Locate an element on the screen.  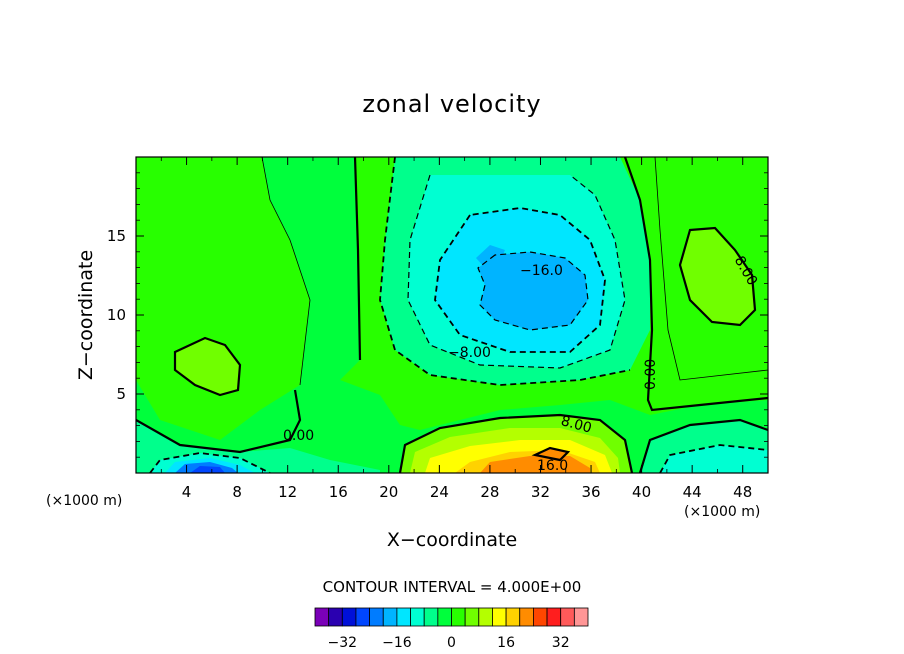
y-tick-label: 15 is located at coordinates (116, 236).